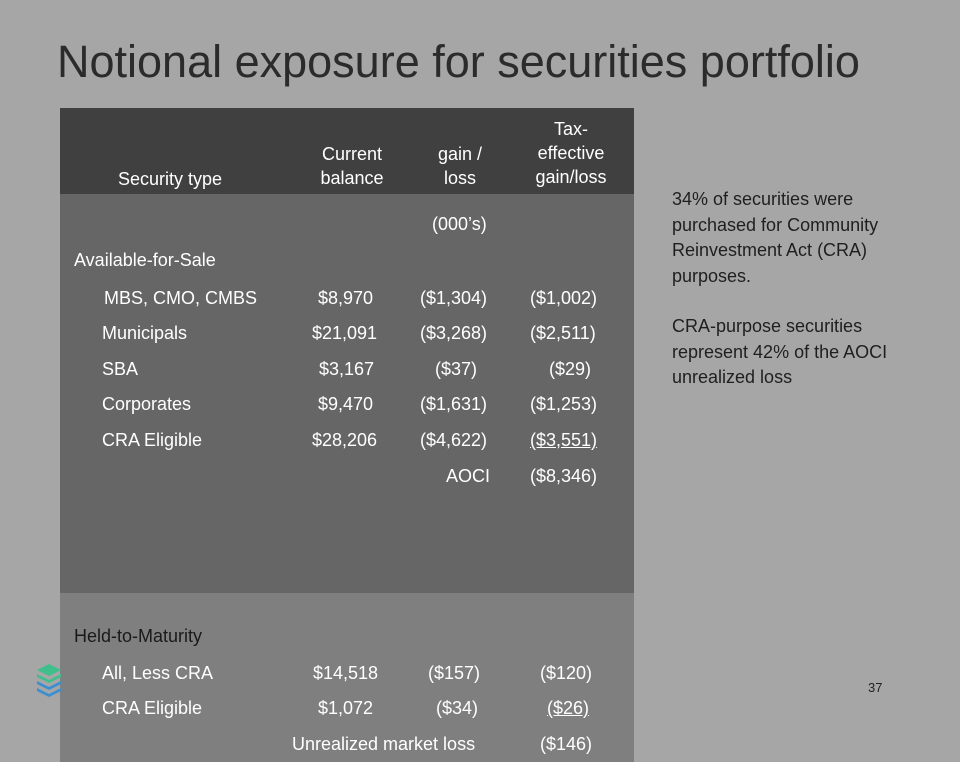 This screenshot has width=960, height=762. Describe the element at coordinates (566, 744) in the screenshot. I see `unrealized-loss-value: ($146)` at that location.